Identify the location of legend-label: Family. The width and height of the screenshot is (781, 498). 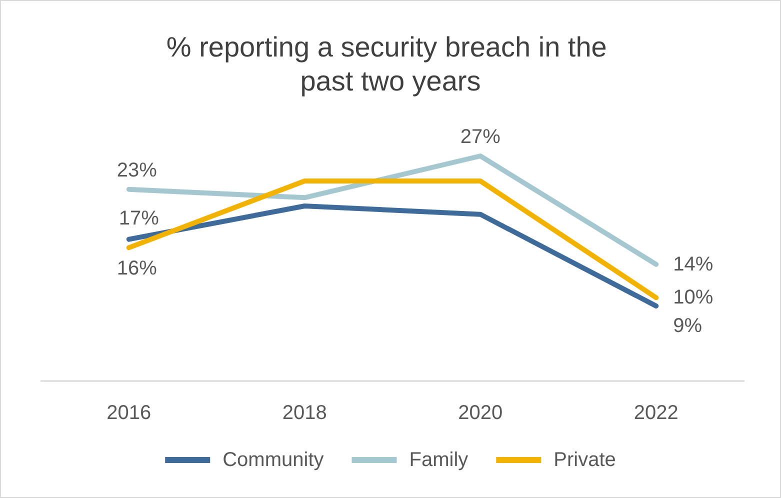
(438, 460).